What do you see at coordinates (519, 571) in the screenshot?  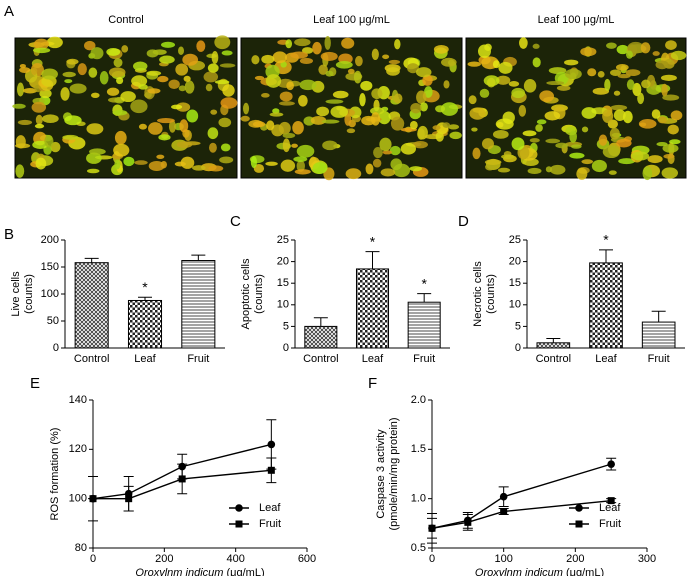 I see `x-axis-label-italic: Oroxylnm indicum` at bounding box center [519, 571].